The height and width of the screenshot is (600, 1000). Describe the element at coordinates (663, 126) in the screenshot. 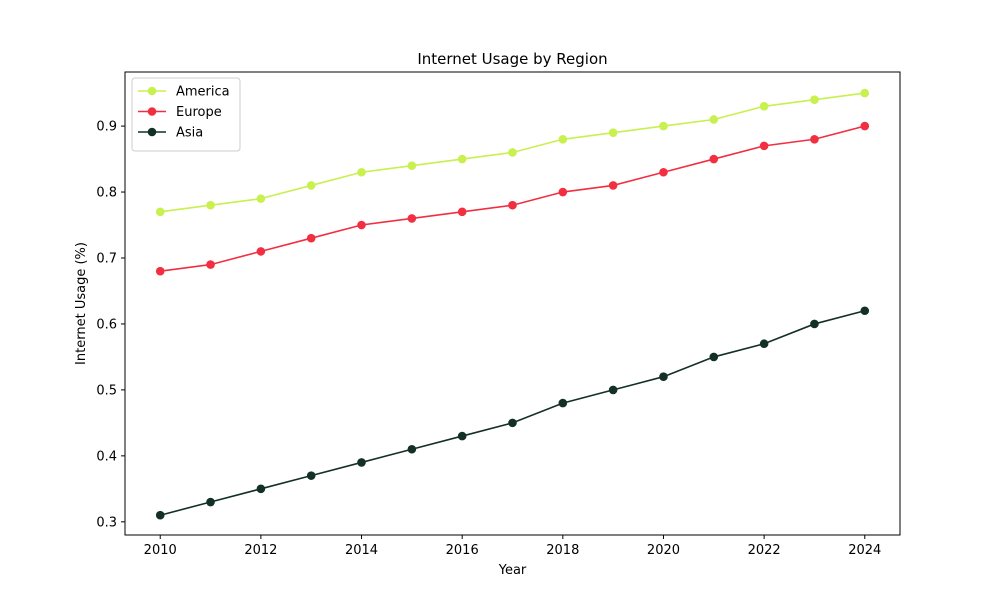

I see `point-america-2020` at that location.